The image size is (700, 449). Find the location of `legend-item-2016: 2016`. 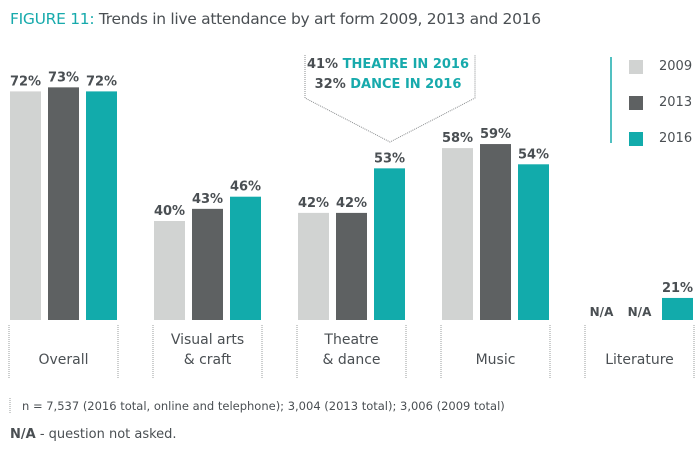

legend-item-2016: 2016 is located at coordinates (660, 138).